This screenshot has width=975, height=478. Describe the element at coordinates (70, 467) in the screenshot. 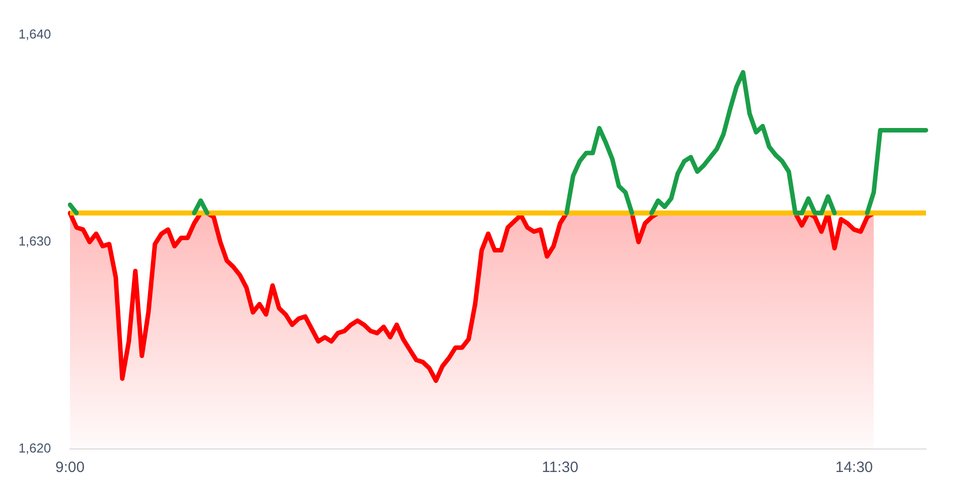

I see `x-tick-label: 9:00` at that location.